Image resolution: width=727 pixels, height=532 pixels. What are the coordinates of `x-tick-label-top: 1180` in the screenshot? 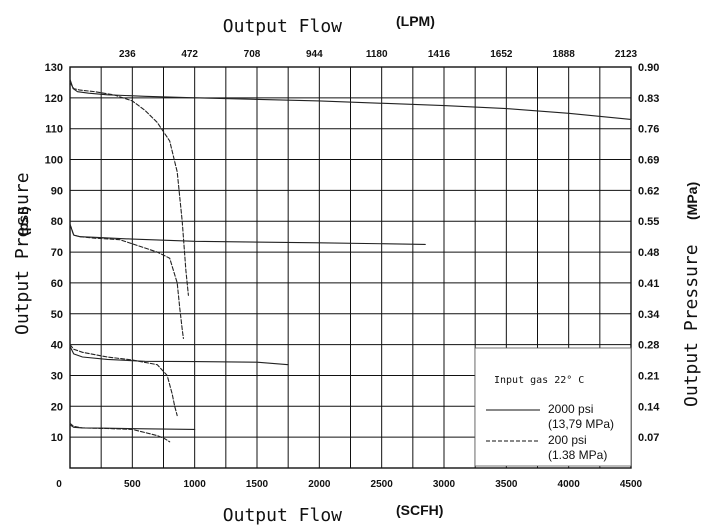 It's located at (377, 54).